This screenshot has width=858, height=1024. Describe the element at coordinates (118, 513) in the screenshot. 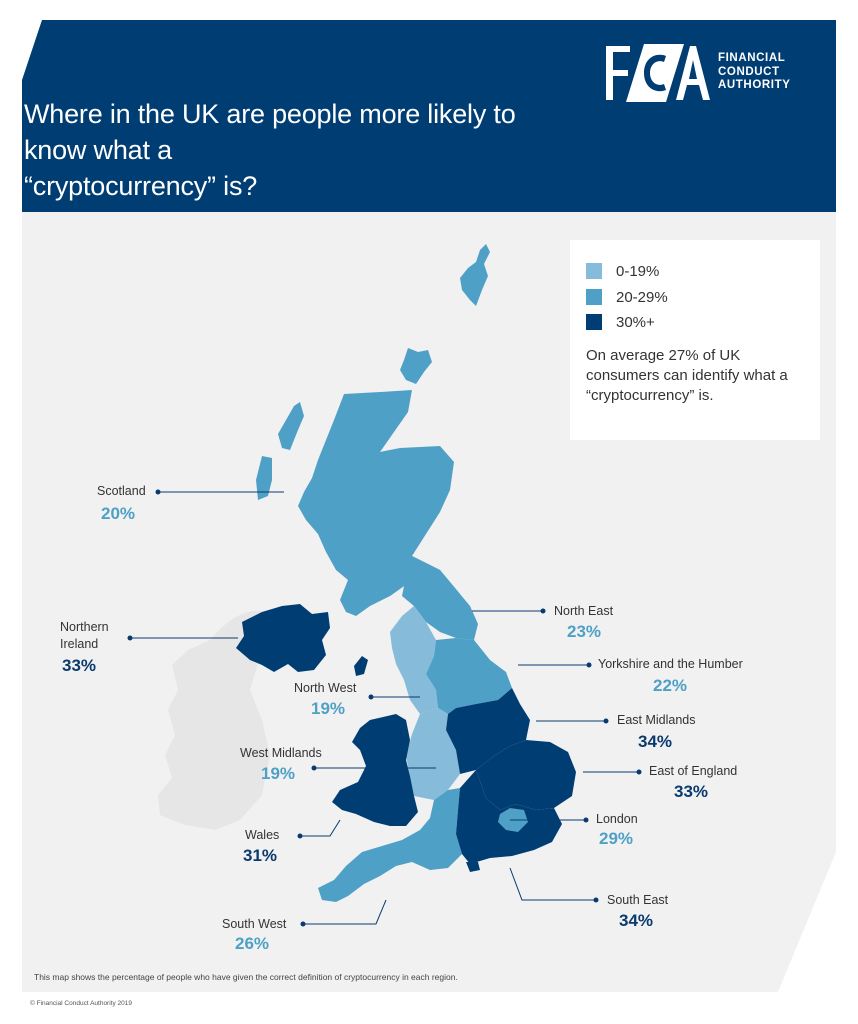

I see `value-scotland: 20%` at that location.